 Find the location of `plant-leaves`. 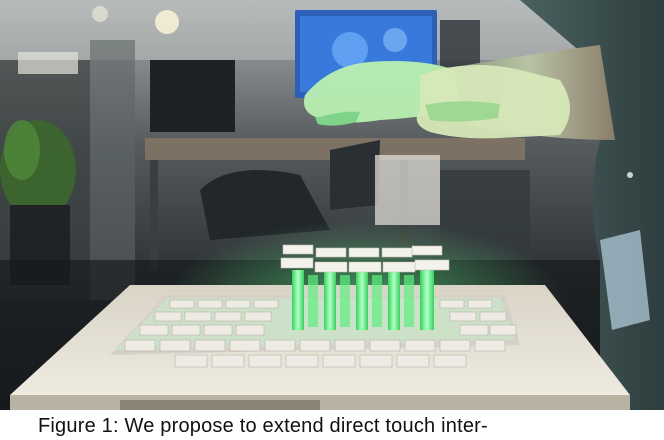

plant-leaves is located at coordinates (22, 150).